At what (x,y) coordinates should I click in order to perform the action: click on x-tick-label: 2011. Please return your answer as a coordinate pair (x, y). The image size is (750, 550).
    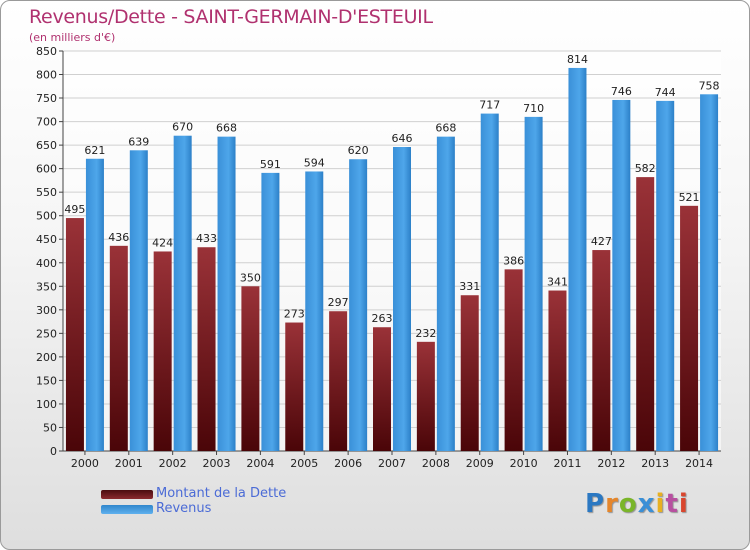
    Looking at the image, I should click on (567, 463).